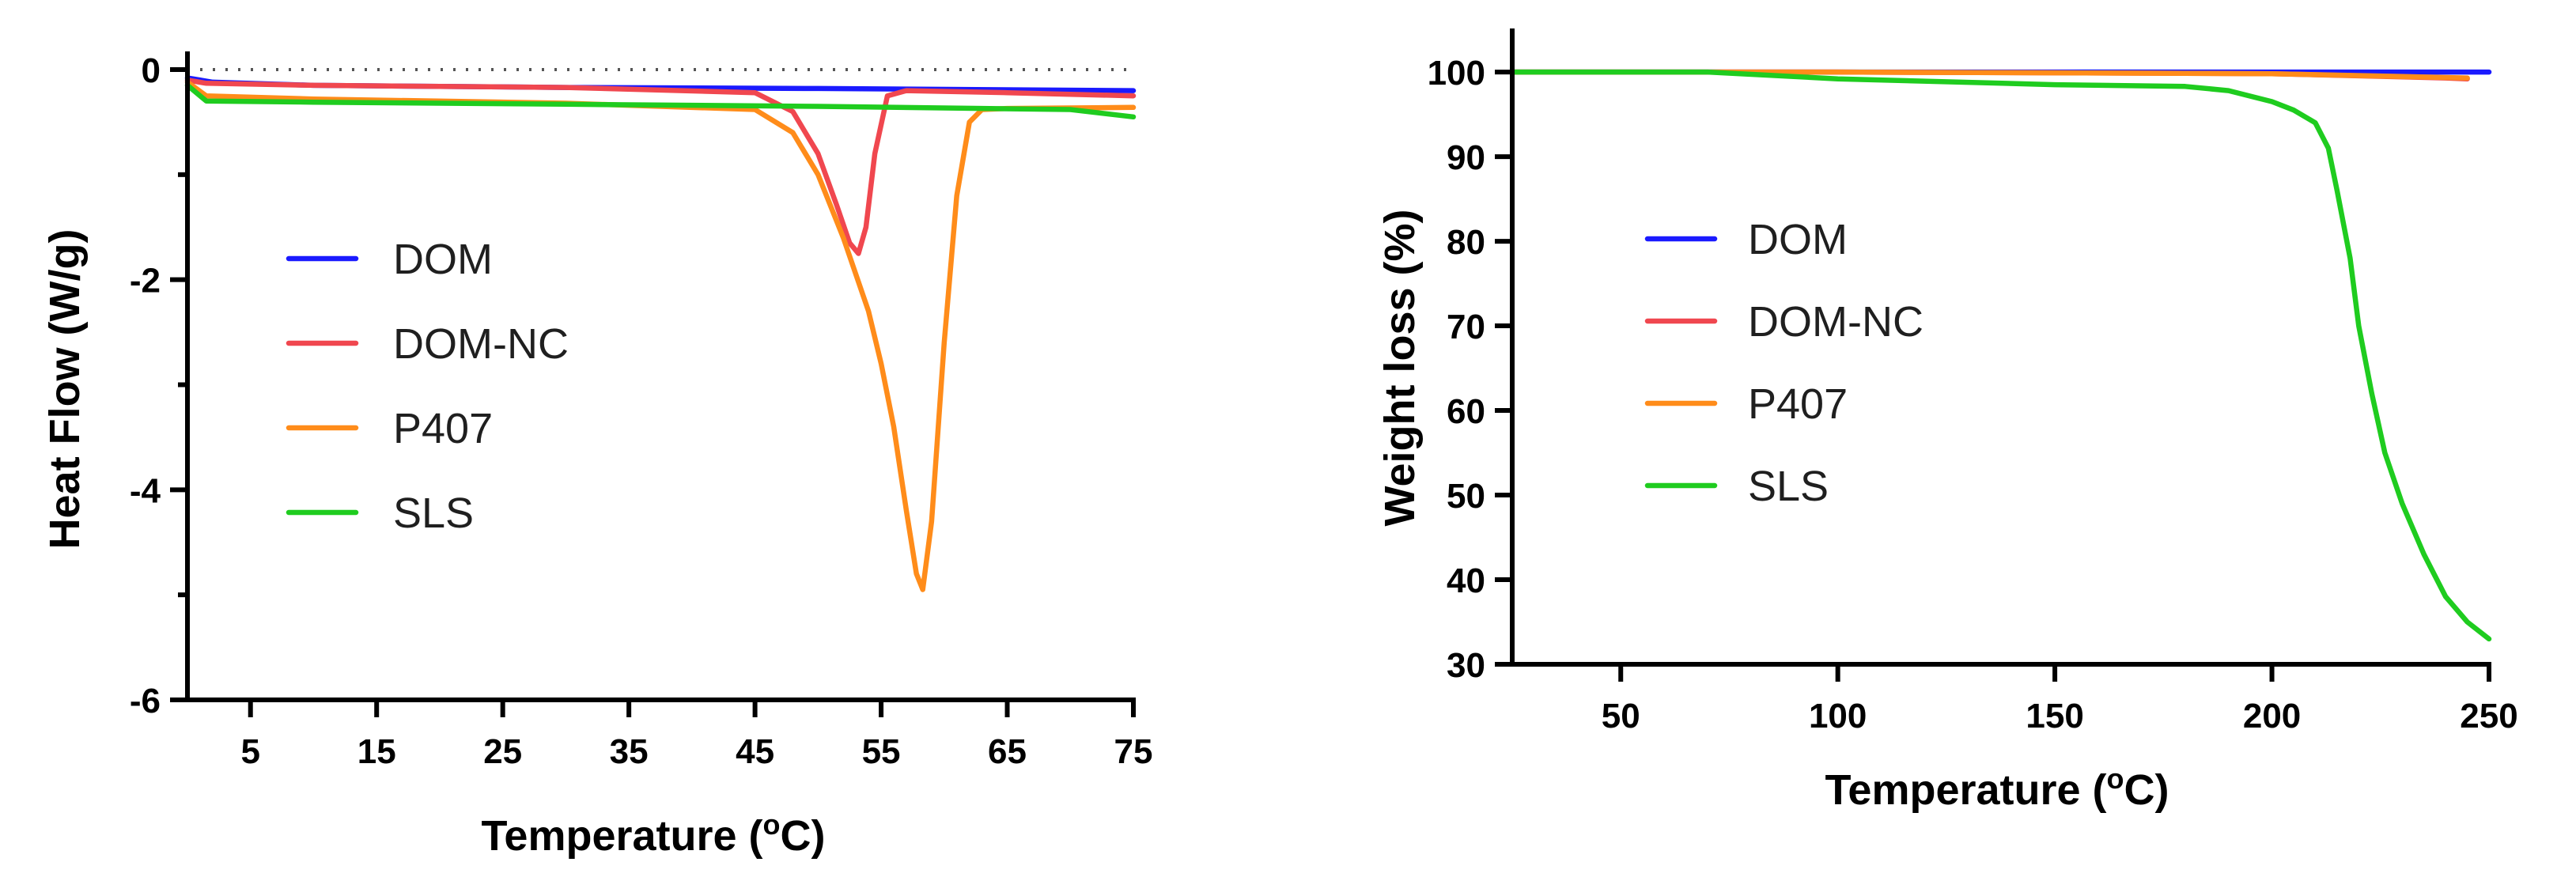 The width and height of the screenshot is (2576, 896). What do you see at coordinates (653, 834) in the screenshot?
I see `dsc-x-axis-title: Temperature (oC)` at bounding box center [653, 834].